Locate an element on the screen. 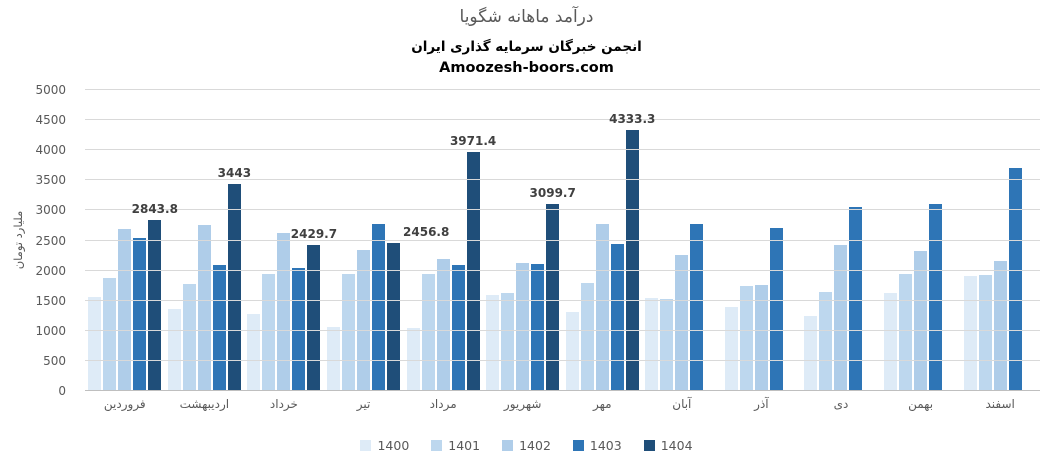  legend-item-1400: 1400 is located at coordinates (384, 445).